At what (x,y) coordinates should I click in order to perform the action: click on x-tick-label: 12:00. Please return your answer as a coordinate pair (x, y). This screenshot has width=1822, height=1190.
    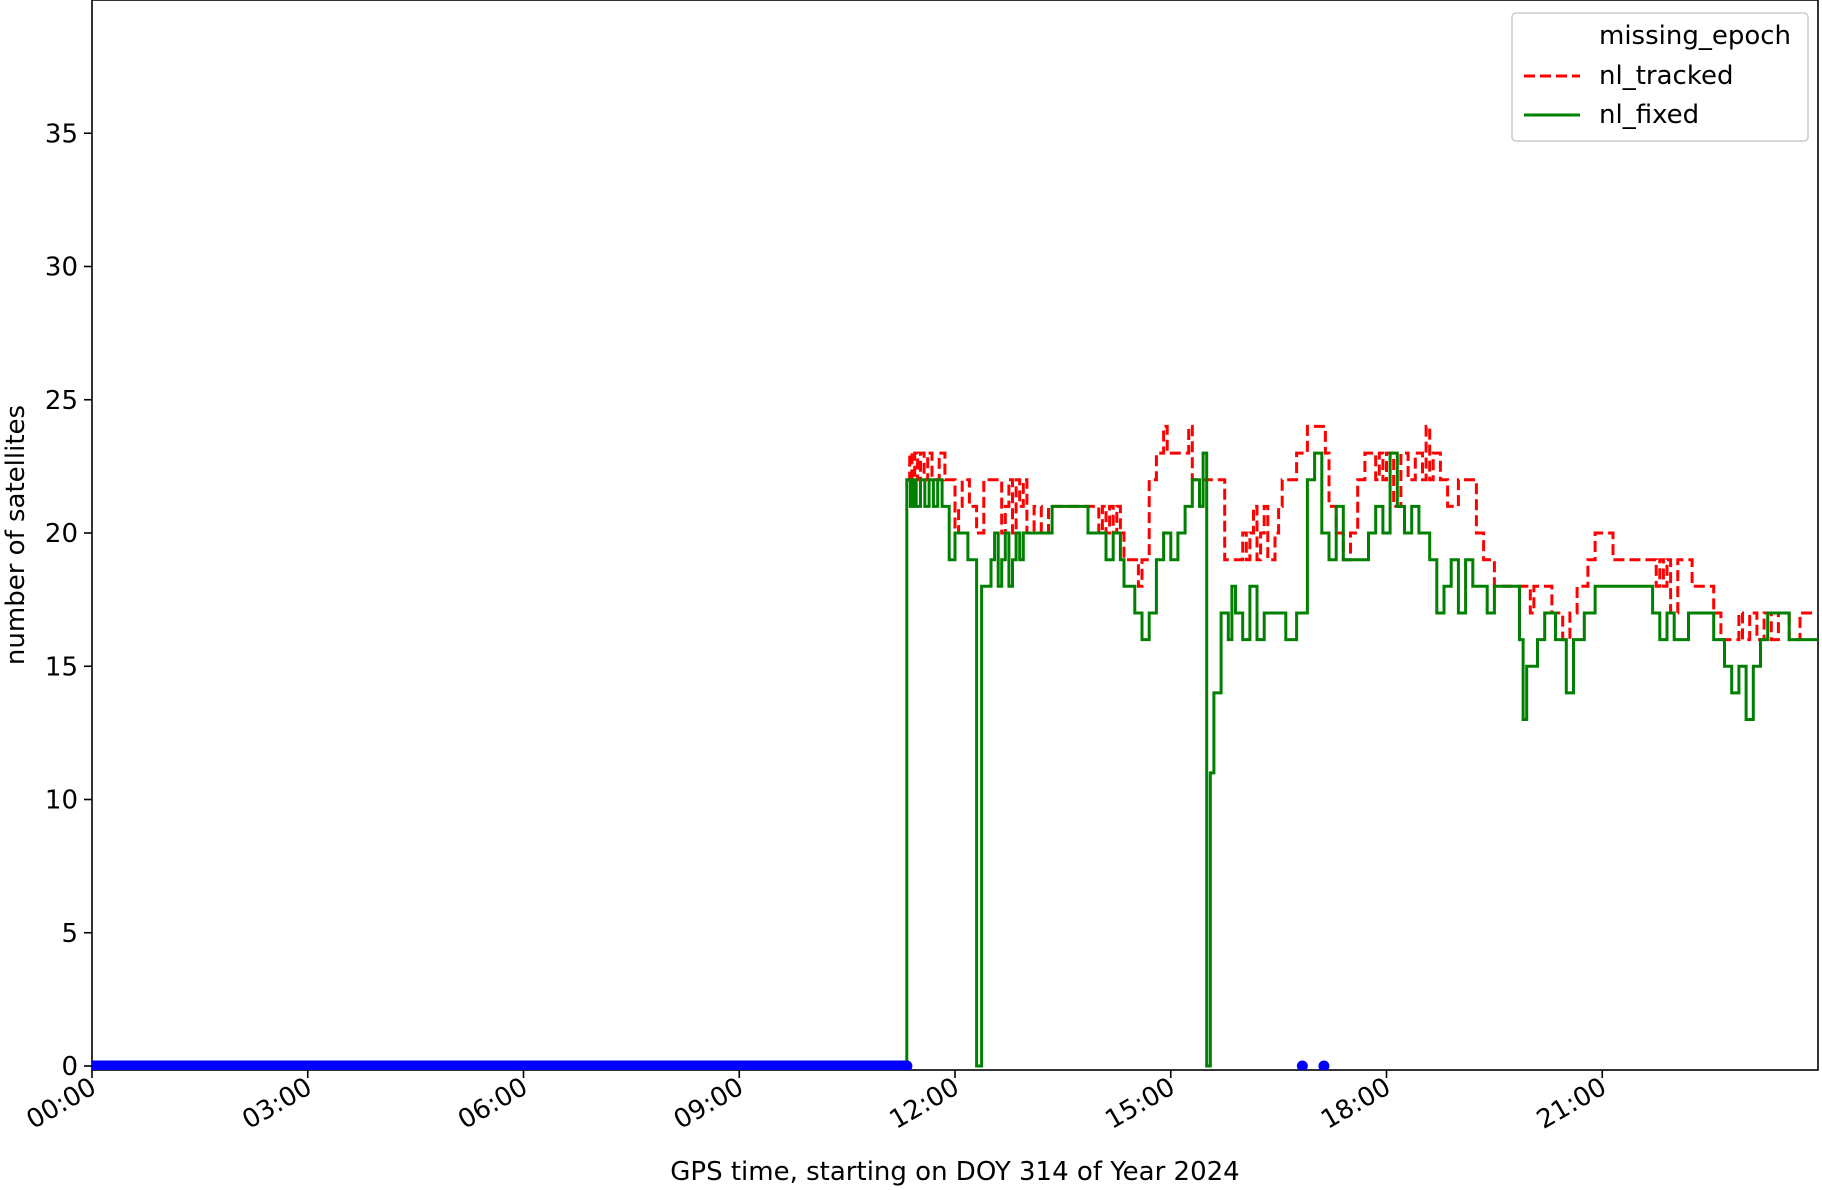
    Looking at the image, I should click on (925, 1103).